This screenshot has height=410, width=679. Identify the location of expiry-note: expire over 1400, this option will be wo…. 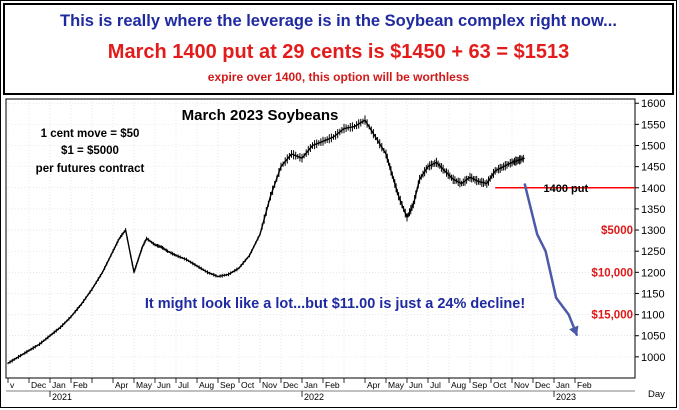
(338, 77).